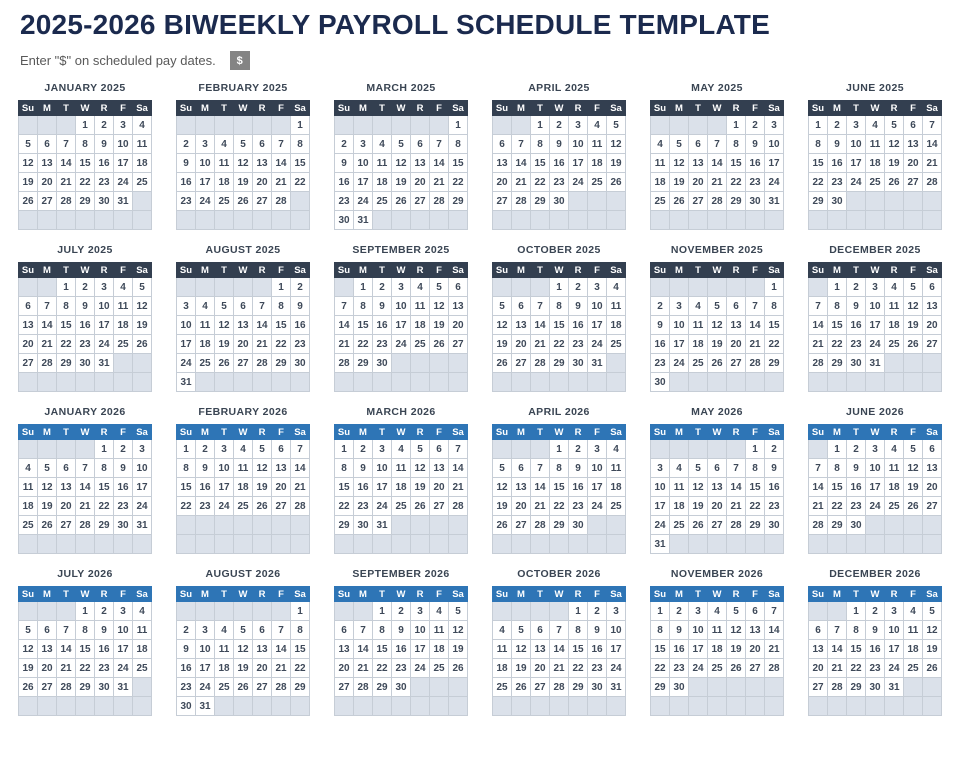  Describe the element at coordinates (679, 182) in the screenshot. I see `day-cell: 19` at that location.